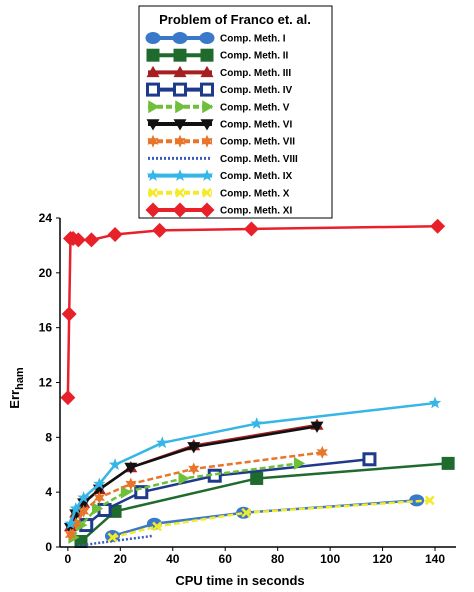 The height and width of the screenshot is (592, 474). Describe the element at coordinates (46, 383) in the screenshot. I see `y-tick-label: 12` at that location.